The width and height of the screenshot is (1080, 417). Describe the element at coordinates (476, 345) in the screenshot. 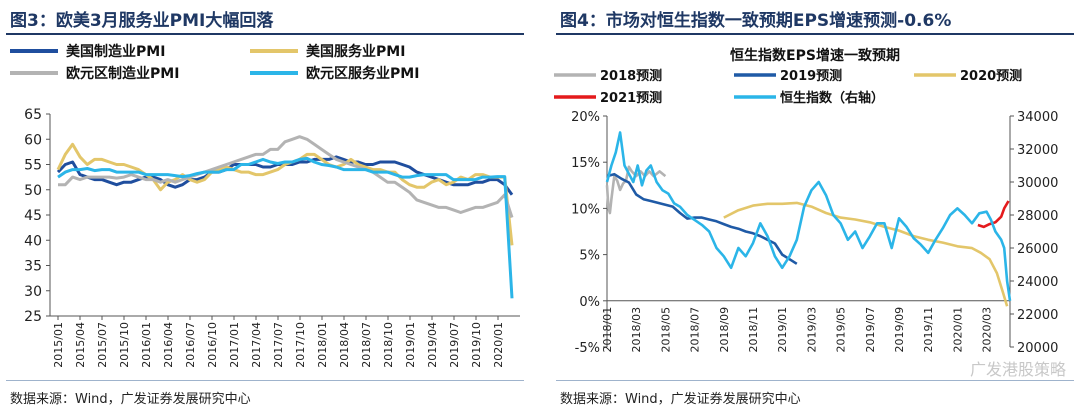

I see `x-tick-label: 2019/10` at that location.